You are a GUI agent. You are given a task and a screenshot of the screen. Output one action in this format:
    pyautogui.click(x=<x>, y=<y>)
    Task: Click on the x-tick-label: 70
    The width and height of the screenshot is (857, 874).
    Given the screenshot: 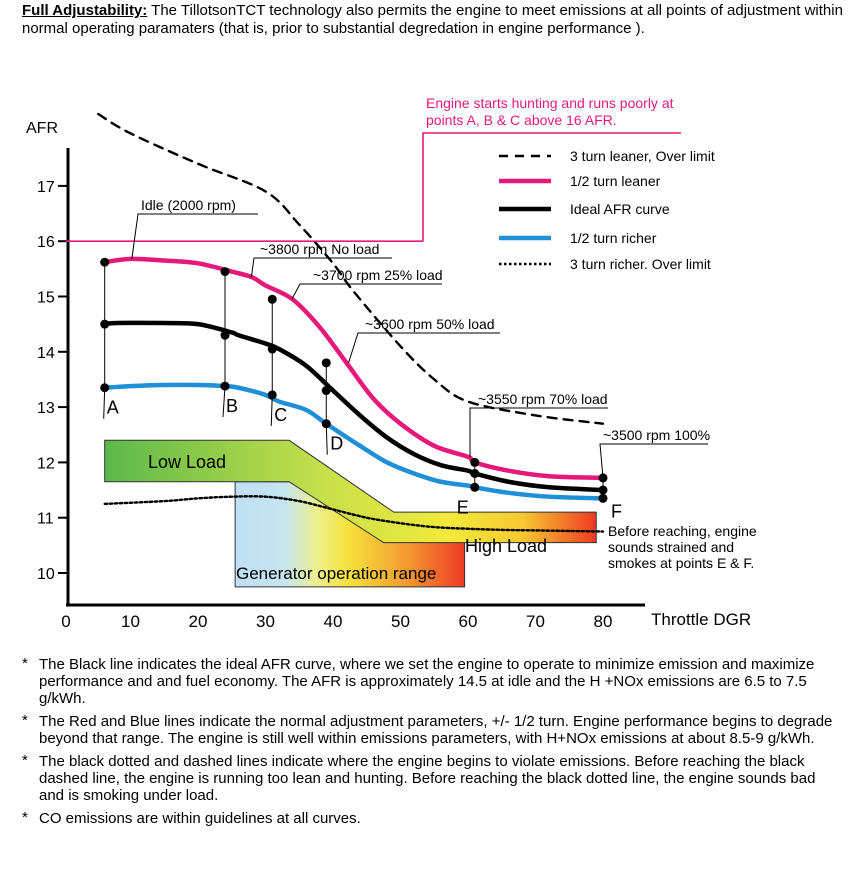 What is the action you would take?
    pyautogui.click(x=535, y=621)
    